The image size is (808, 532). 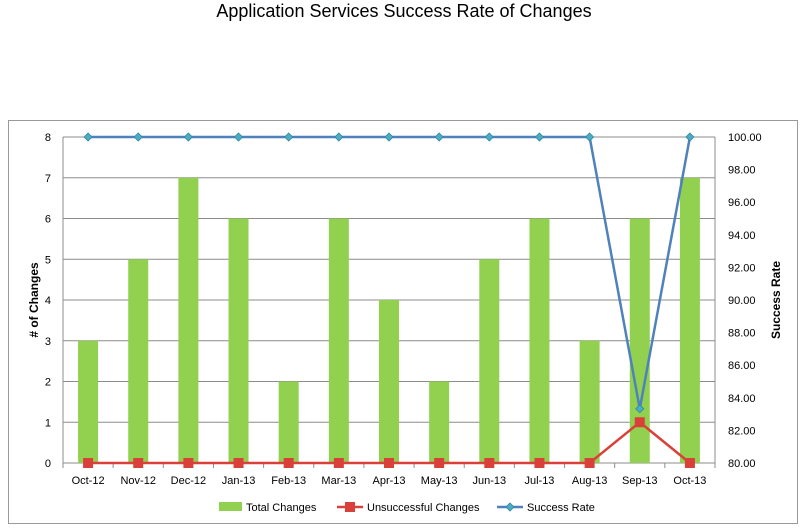 I want to click on y-tick-label: 5, so click(x=48, y=260).